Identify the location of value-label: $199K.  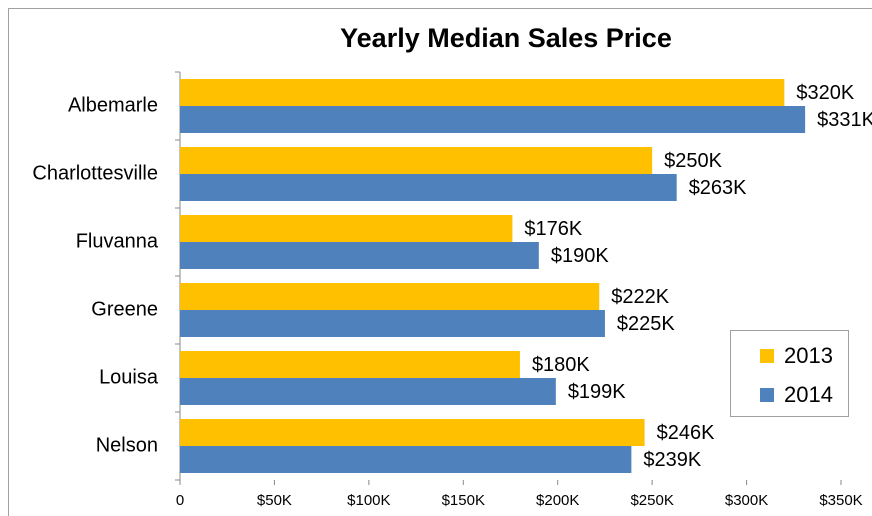
(597, 392).